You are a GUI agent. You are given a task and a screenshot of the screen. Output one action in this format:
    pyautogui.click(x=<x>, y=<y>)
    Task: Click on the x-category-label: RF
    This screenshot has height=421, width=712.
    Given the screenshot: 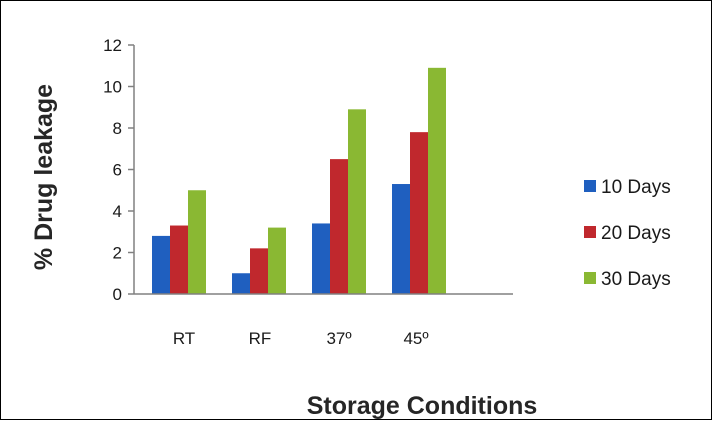 What is the action you would take?
    pyautogui.click(x=260, y=338)
    